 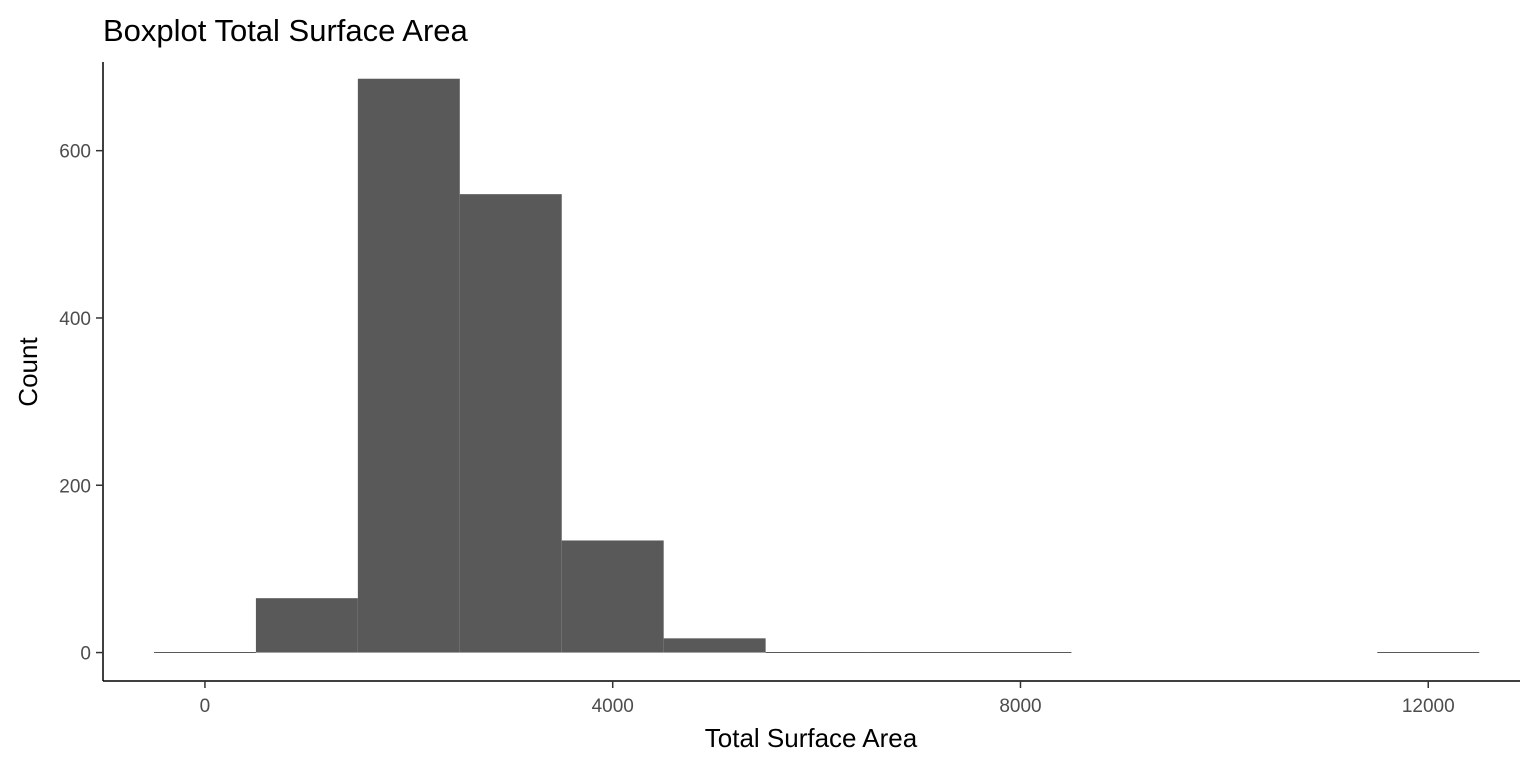 I want to click on chart-title: Boxplot Total Surface Area, so click(x=286, y=30).